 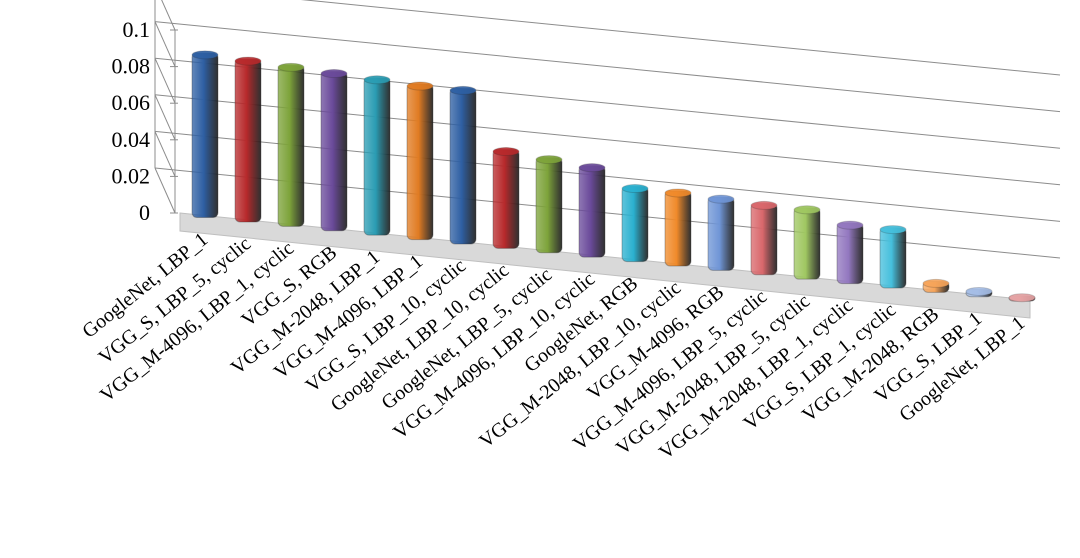 I want to click on x-tick-label: VGG_M-4096, LBP_1, cyclic, so click(x=197, y=322).